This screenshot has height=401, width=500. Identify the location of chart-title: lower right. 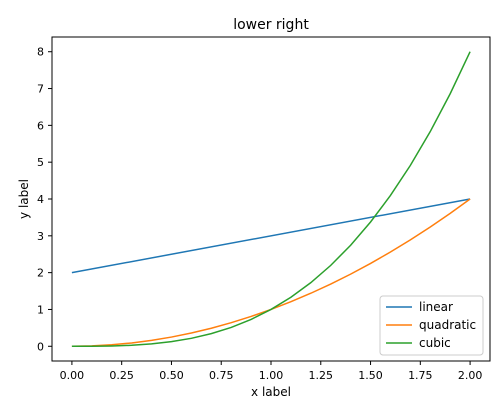
(271, 25).